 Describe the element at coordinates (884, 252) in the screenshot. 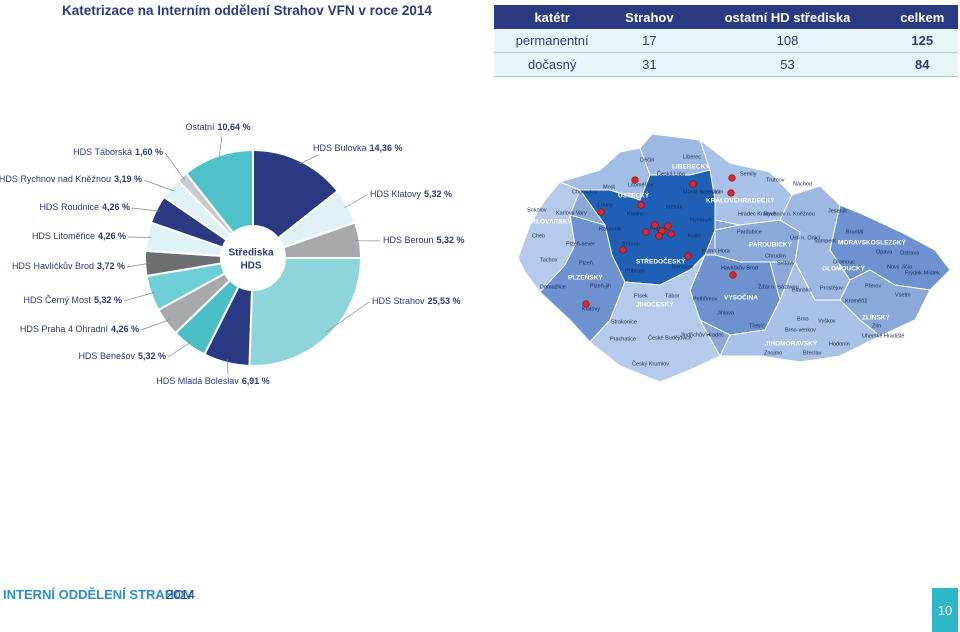

I see `district-label: Opava` at that location.